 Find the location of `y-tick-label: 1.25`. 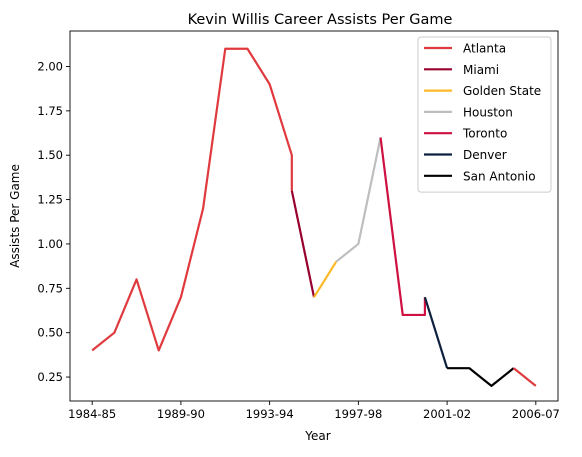

y-tick-label: 1.25 is located at coordinates (50, 200).